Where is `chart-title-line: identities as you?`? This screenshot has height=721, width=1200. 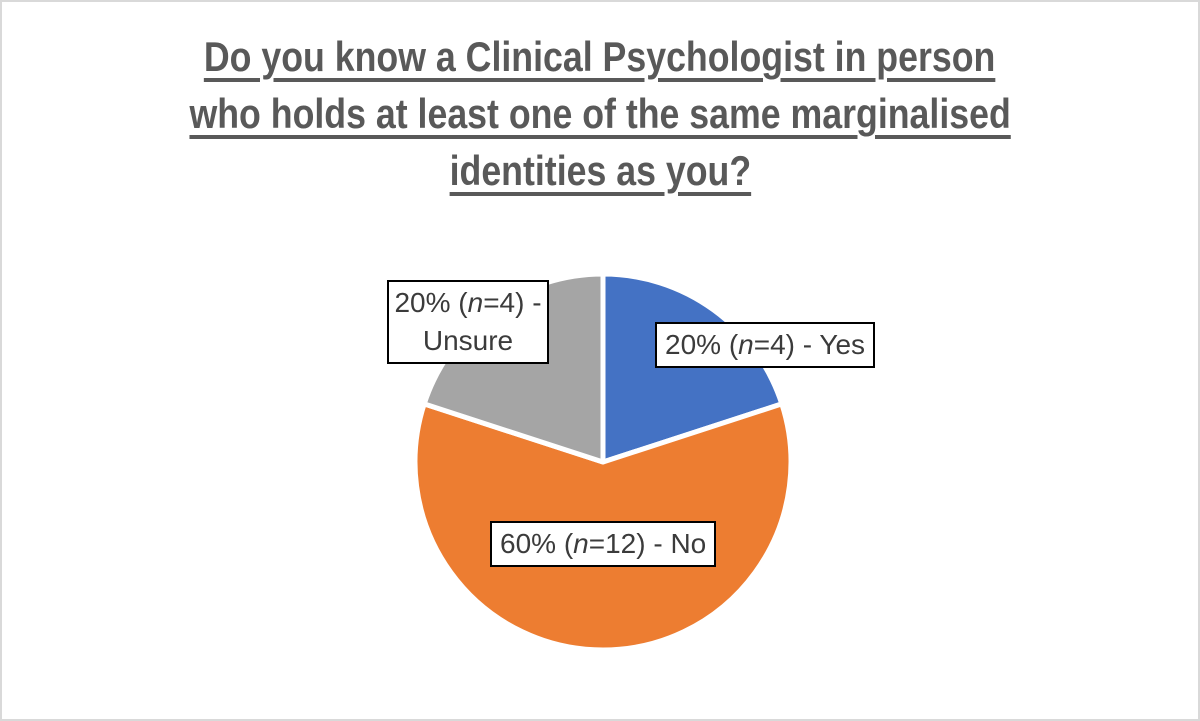
chart-title-line: identities as you? is located at coordinates (600, 170).